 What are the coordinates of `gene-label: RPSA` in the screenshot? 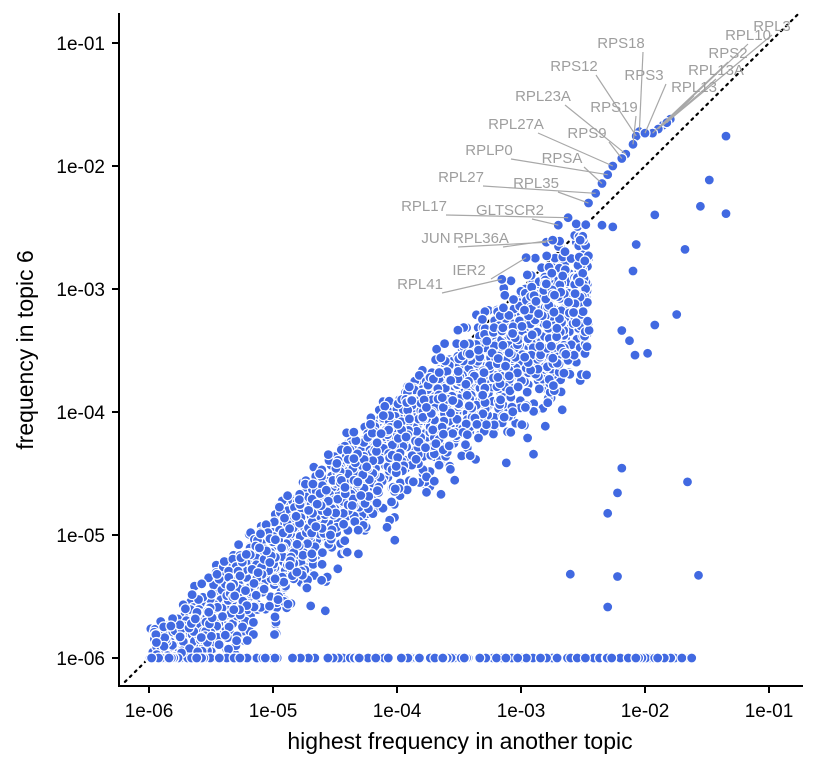 It's located at (562, 158).